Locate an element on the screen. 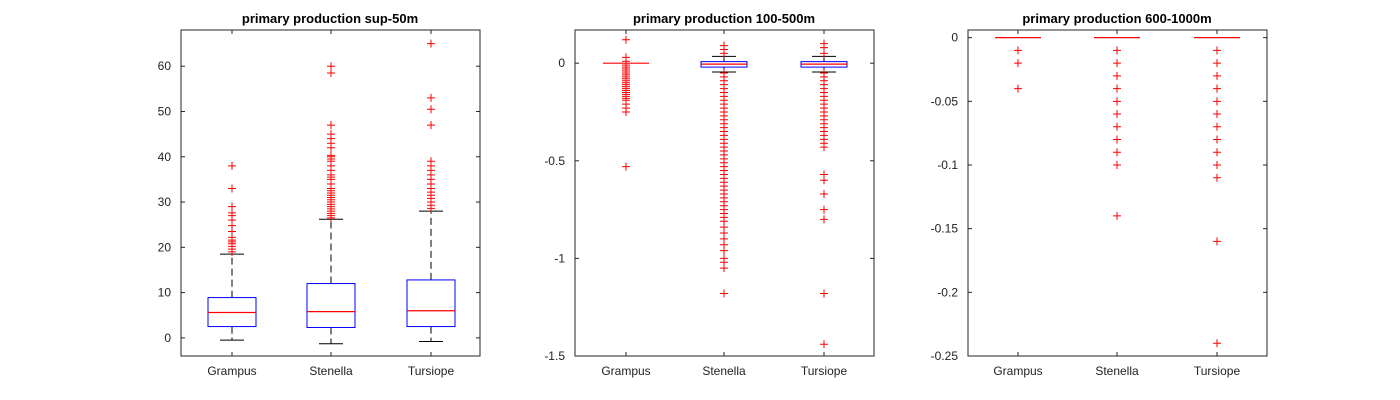 Image resolution: width=1400 pixels, height=400 pixels. subplot-3-ytick-label: -0.15 is located at coordinates (945, 229).